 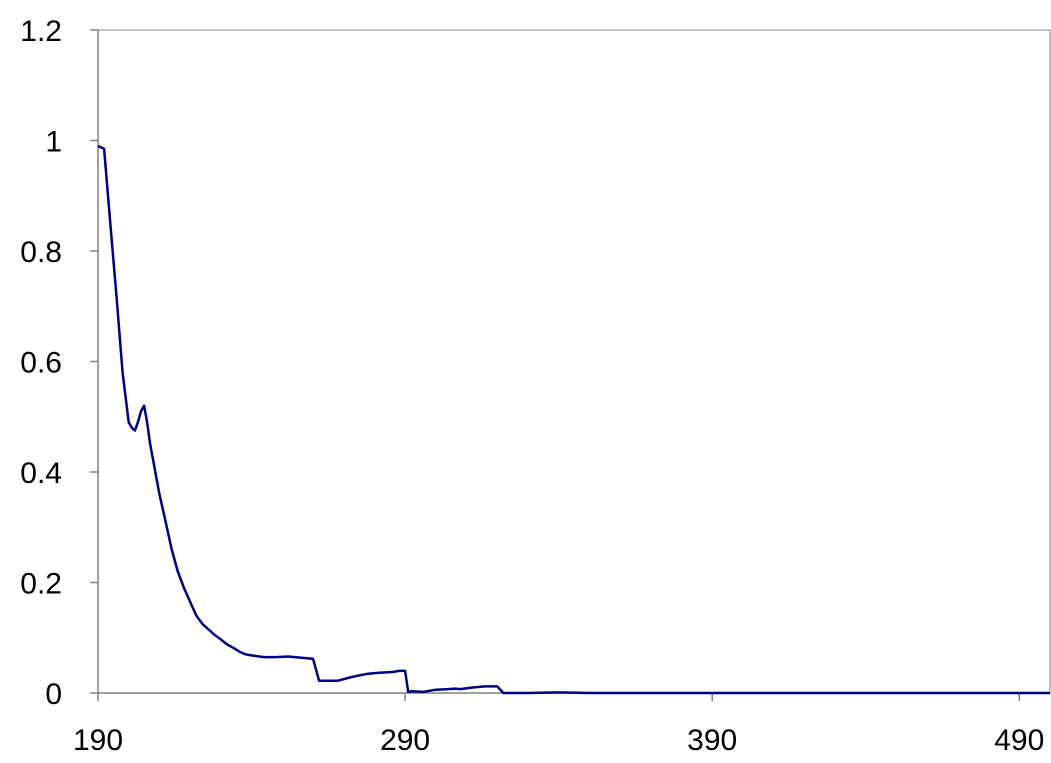 I want to click on y-tick-label: 1, so click(x=53, y=142).